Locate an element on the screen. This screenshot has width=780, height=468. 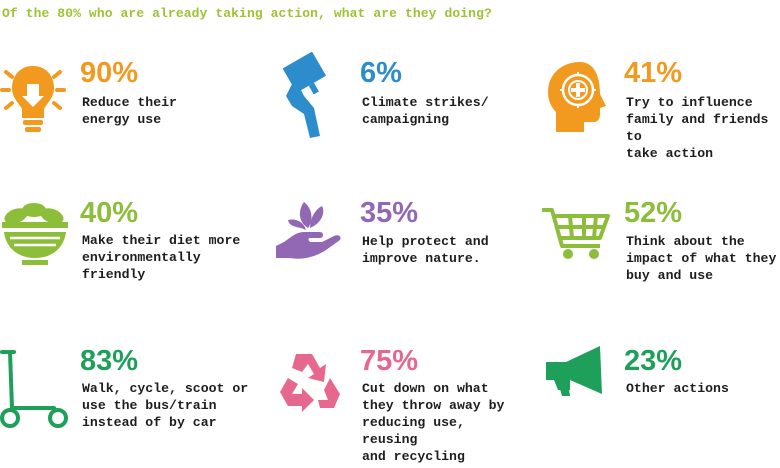
action-item-energy: 90% Reduce their energy use is located at coordinates (125, 112).